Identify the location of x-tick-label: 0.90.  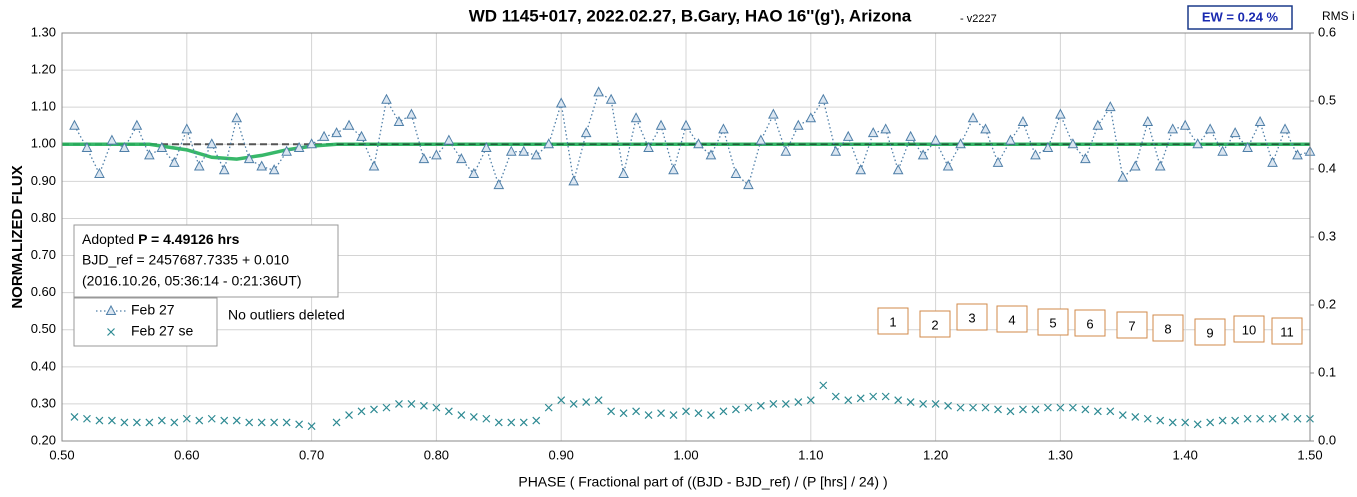
(561, 454).